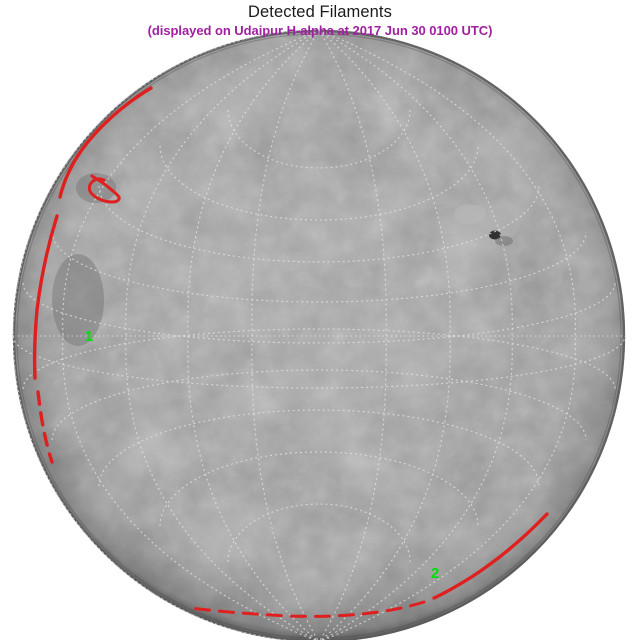 The width and height of the screenshot is (640, 640). Describe the element at coordinates (435, 573) in the screenshot. I see `filament-label-2: 2` at that location.